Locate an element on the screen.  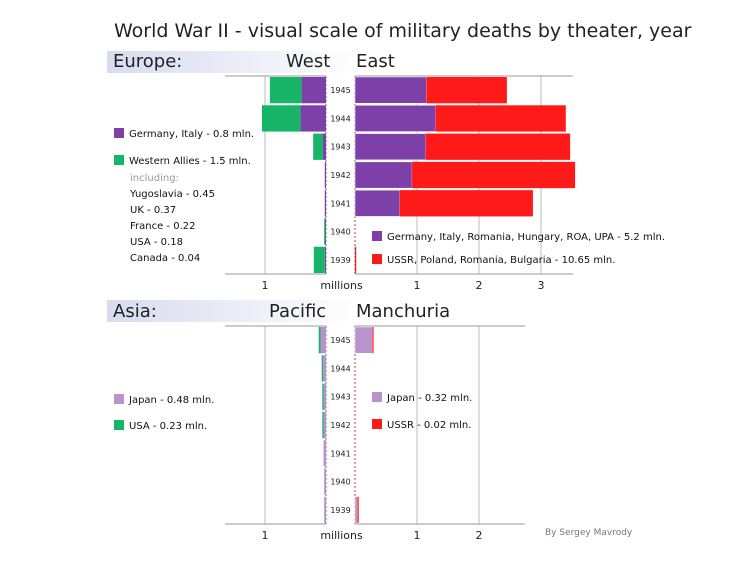
legend-item-ussr-manchuria: USSR - 0.02 mln. is located at coordinates (421, 425).